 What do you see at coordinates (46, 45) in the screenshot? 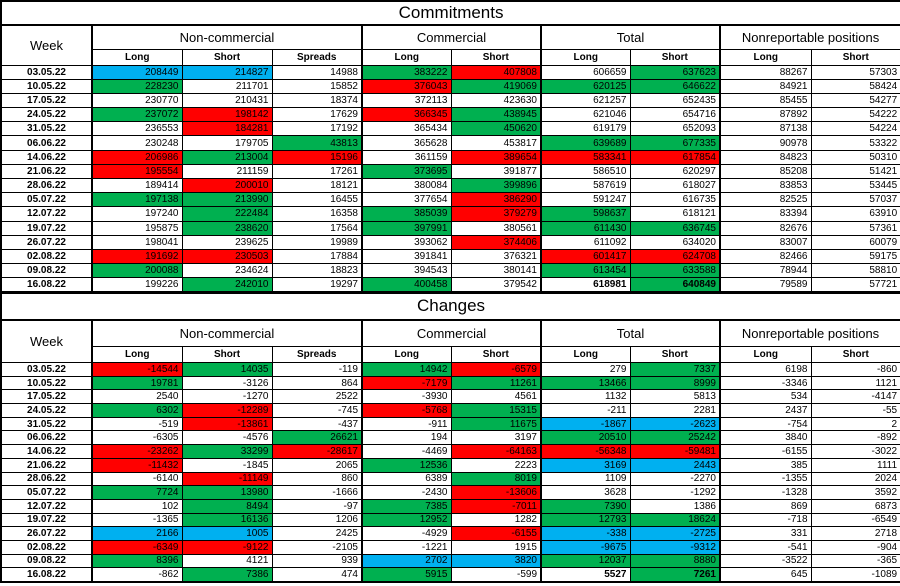
I see `week-header: Week` at bounding box center [46, 45].